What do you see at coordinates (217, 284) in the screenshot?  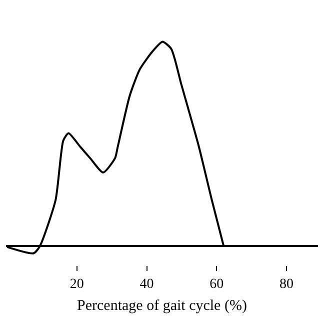 I see `x-tick-label: 60` at bounding box center [217, 284].